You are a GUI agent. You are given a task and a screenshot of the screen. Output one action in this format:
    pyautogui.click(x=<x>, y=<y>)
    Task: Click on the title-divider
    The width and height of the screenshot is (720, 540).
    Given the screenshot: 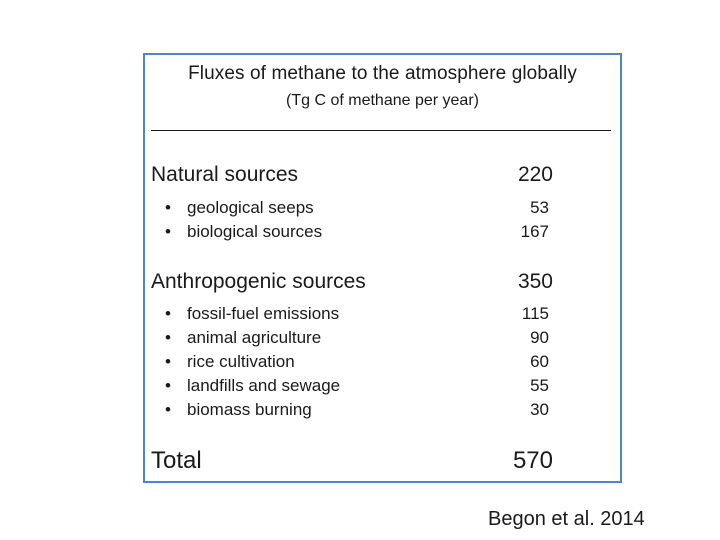 What is the action you would take?
    pyautogui.click(x=381, y=130)
    